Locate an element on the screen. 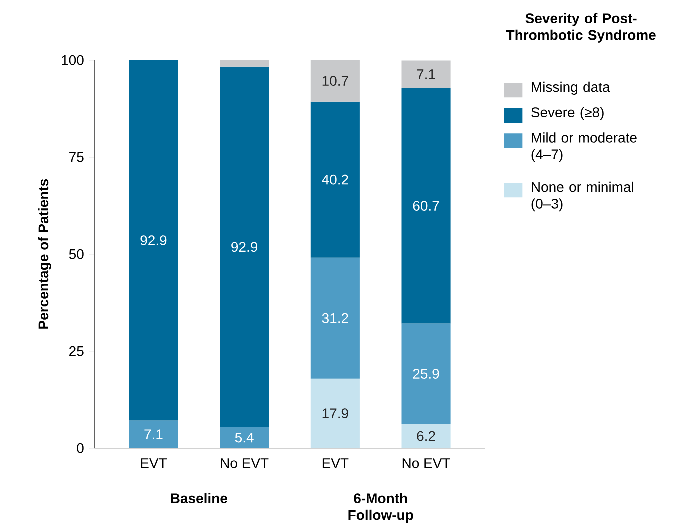  legend-label: Mild or moderate (4–7) is located at coordinates (584, 147).